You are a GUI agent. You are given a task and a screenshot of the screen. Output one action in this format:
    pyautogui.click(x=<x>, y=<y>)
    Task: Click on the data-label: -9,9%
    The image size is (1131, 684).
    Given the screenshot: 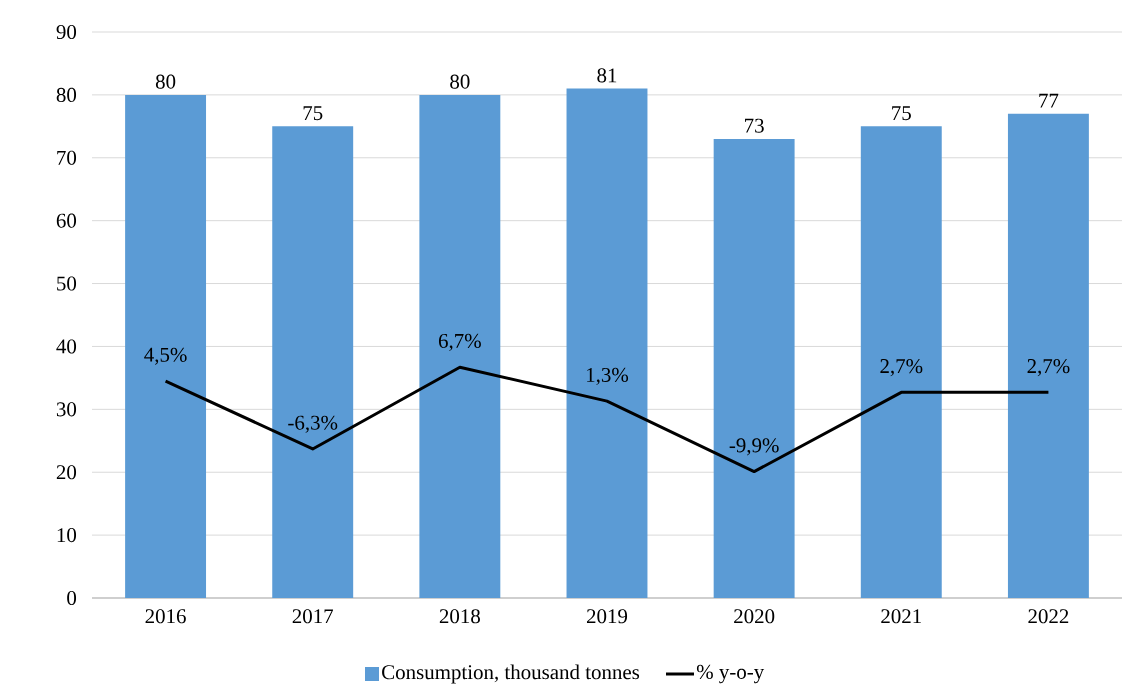 What is the action you would take?
    pyautogui.click(x=754, y=447)
    